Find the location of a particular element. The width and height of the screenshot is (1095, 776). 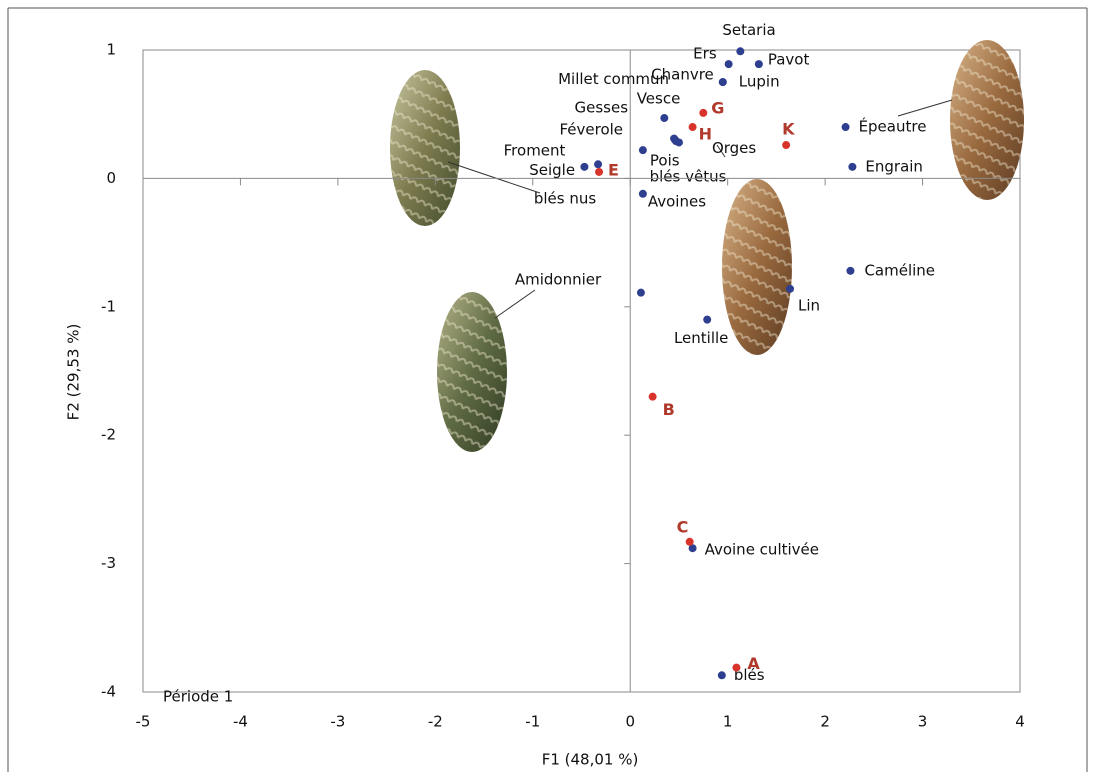

point-label: Pois is located at coordinates (665, 161).